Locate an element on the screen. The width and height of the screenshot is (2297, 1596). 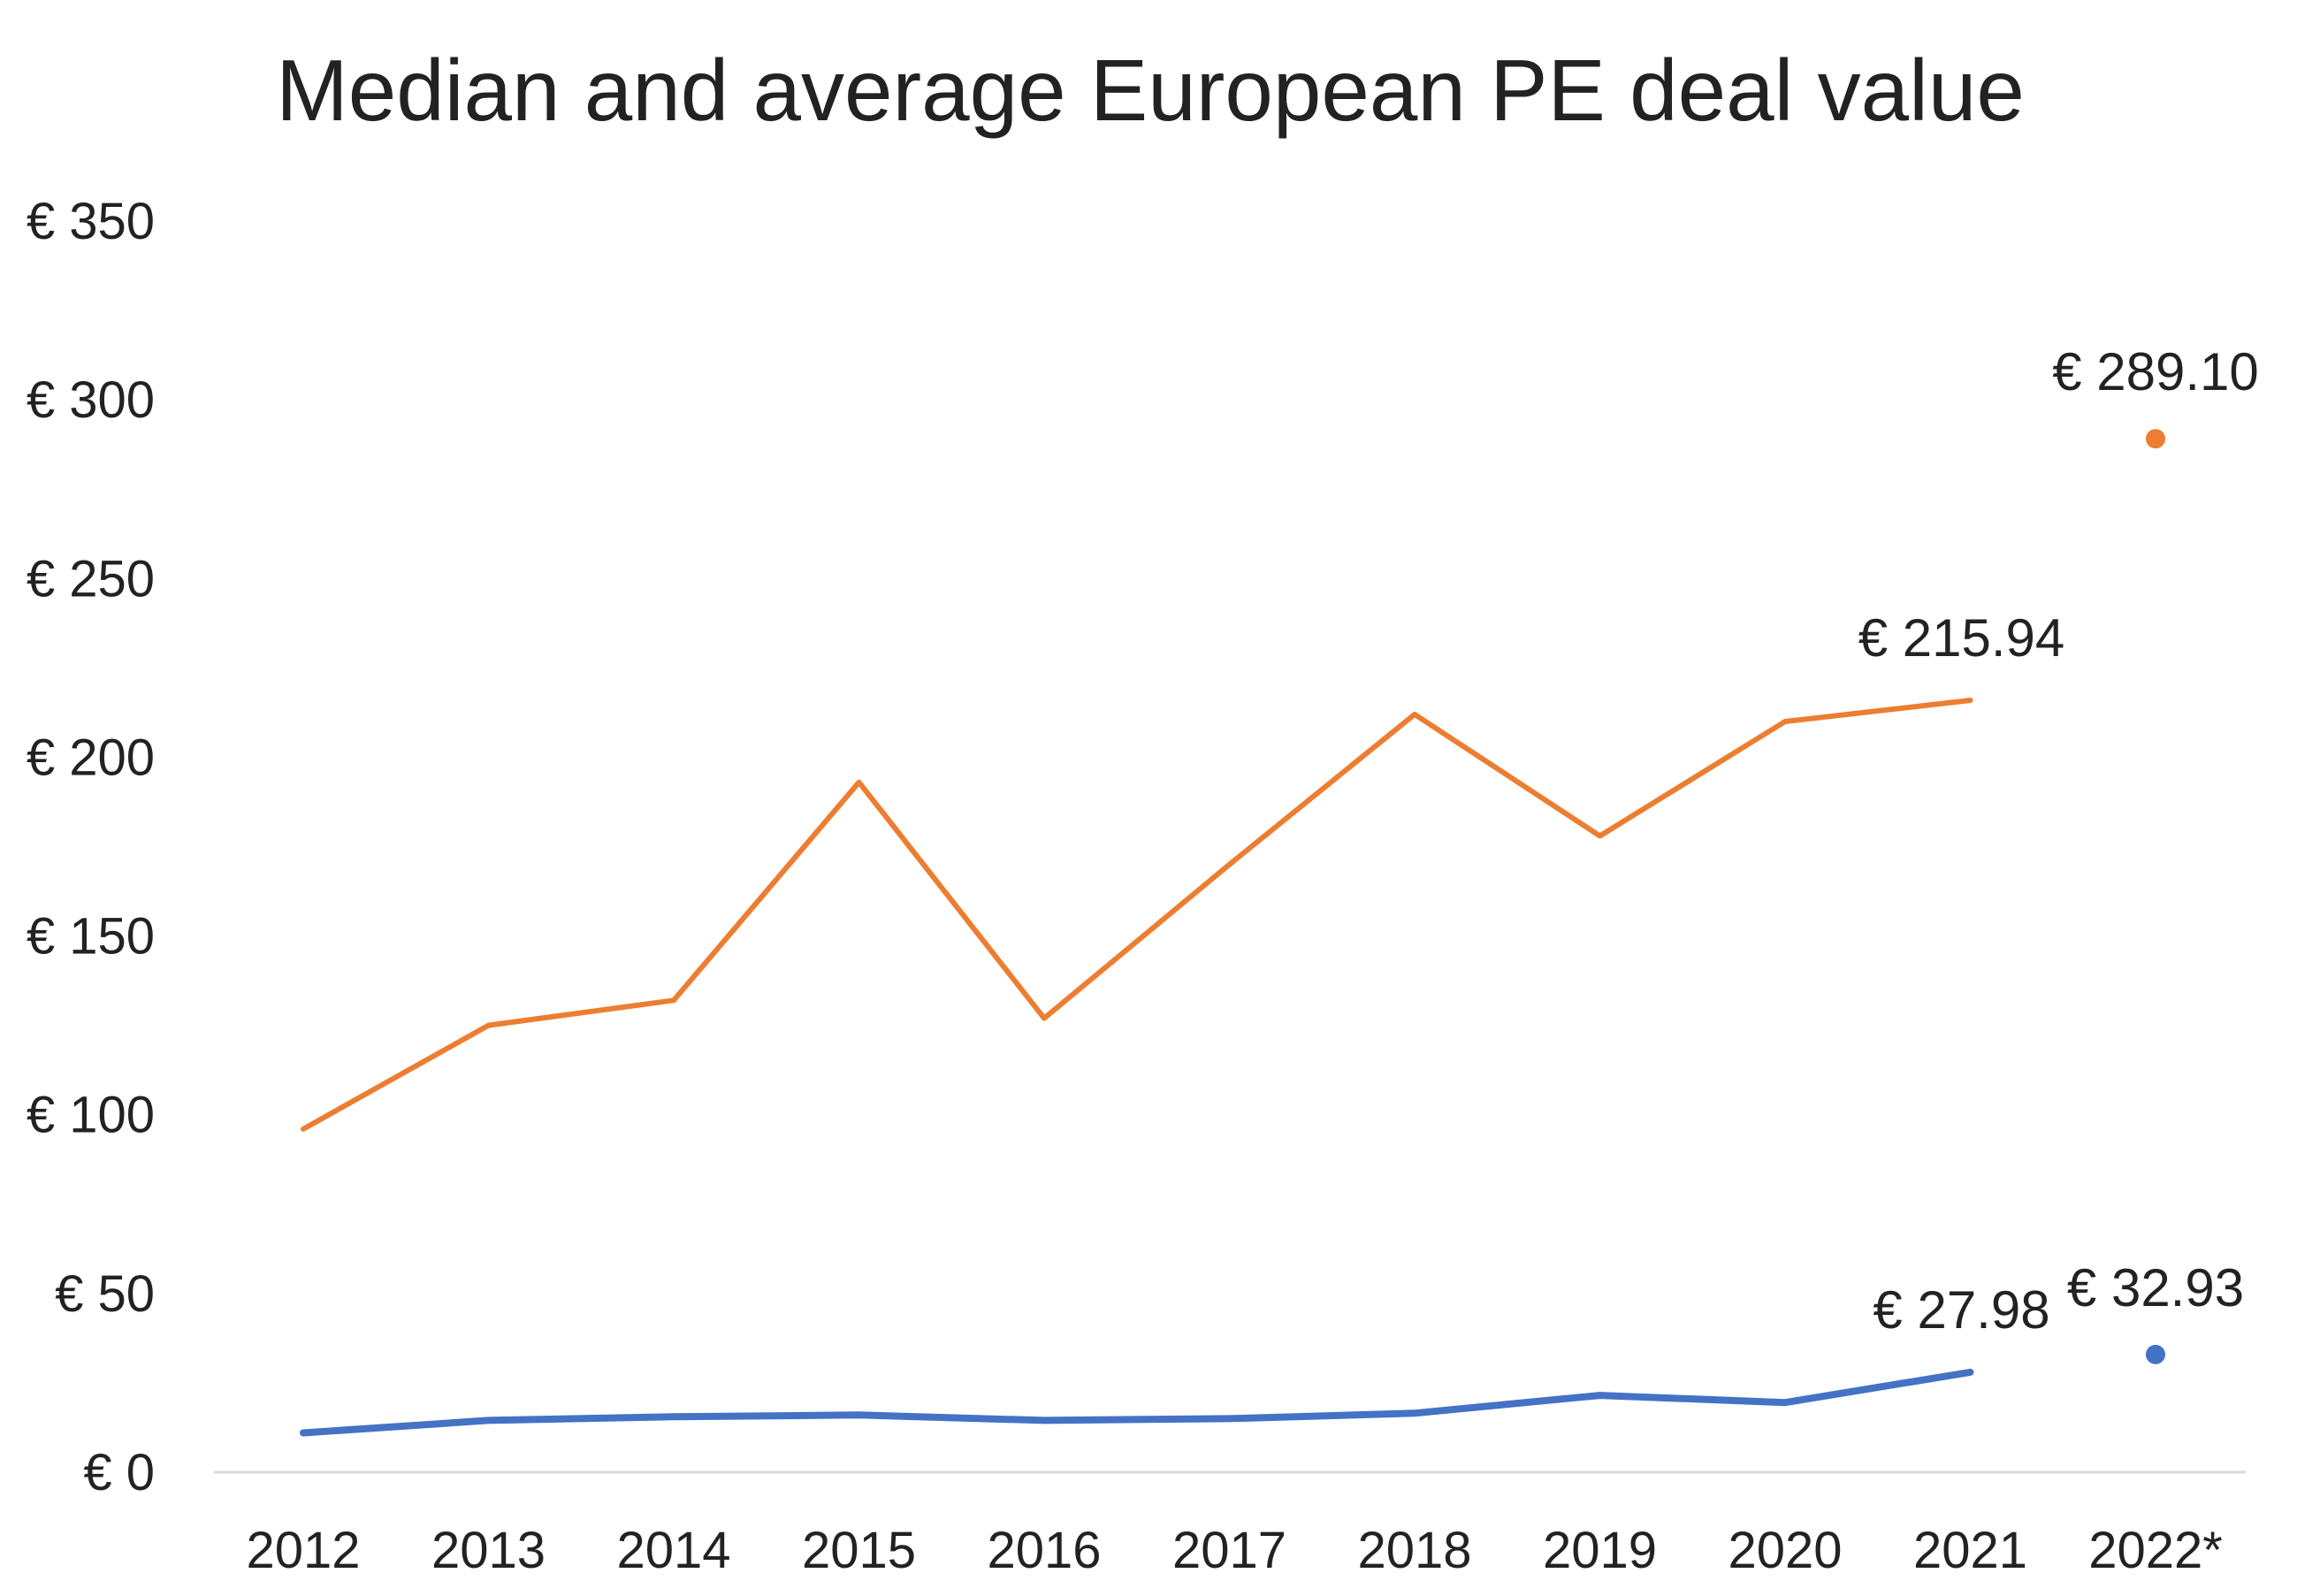
x-tick-label: 2015 is located at coordinates (859, 1550).